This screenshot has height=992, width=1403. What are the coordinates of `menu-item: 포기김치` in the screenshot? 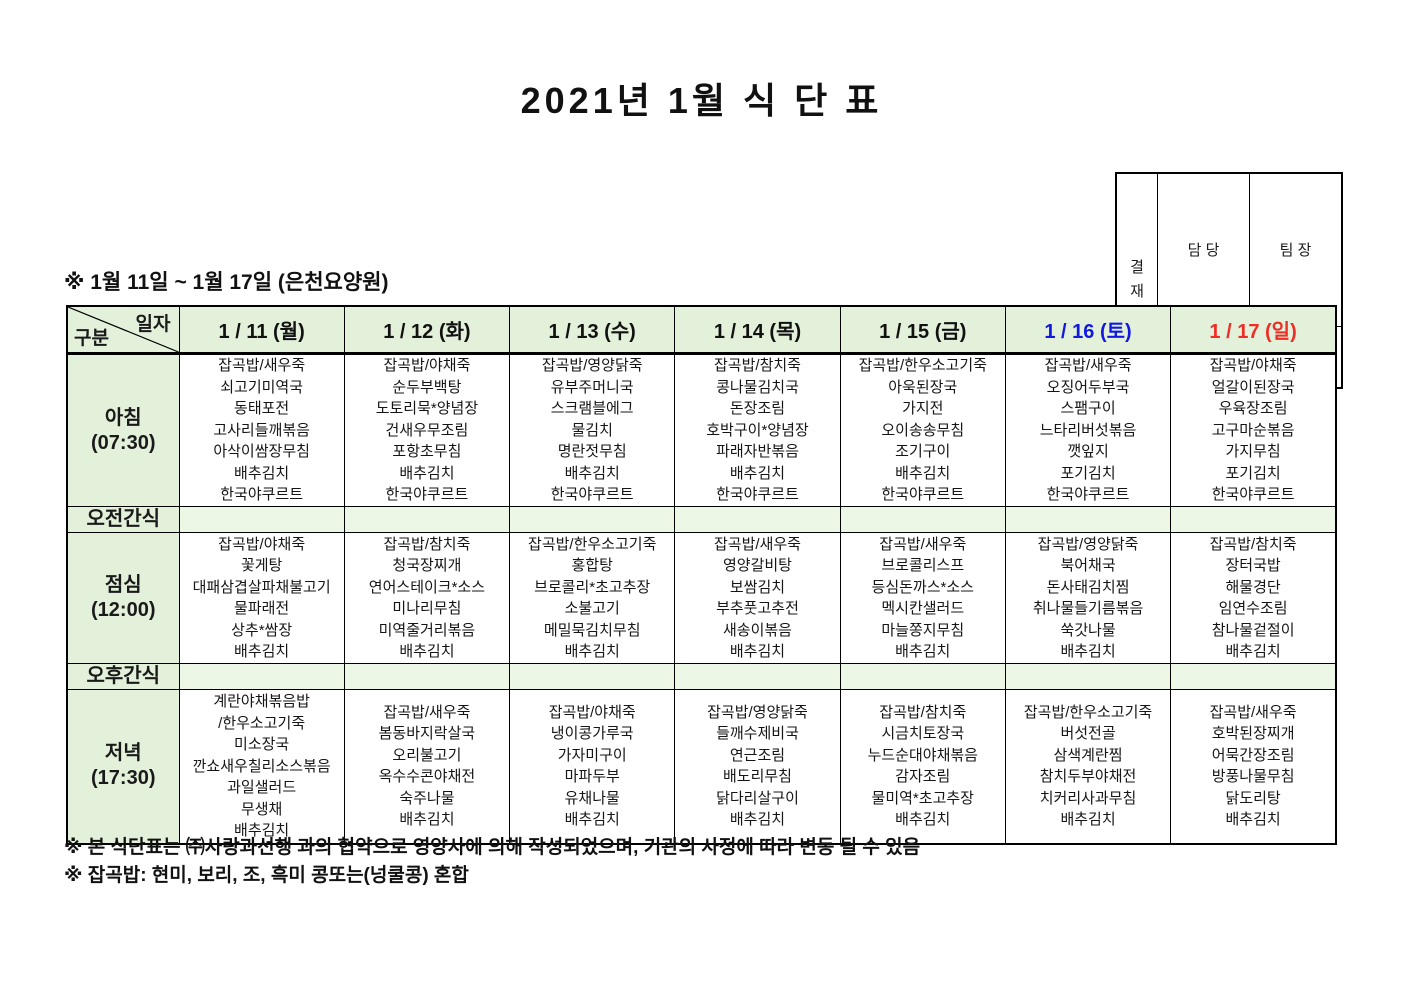 It's located at (1253, 473).